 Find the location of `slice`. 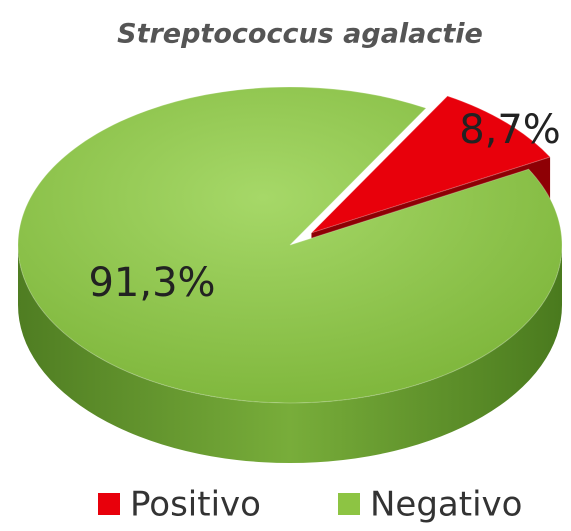

slice is located at coordinates (431, 164).